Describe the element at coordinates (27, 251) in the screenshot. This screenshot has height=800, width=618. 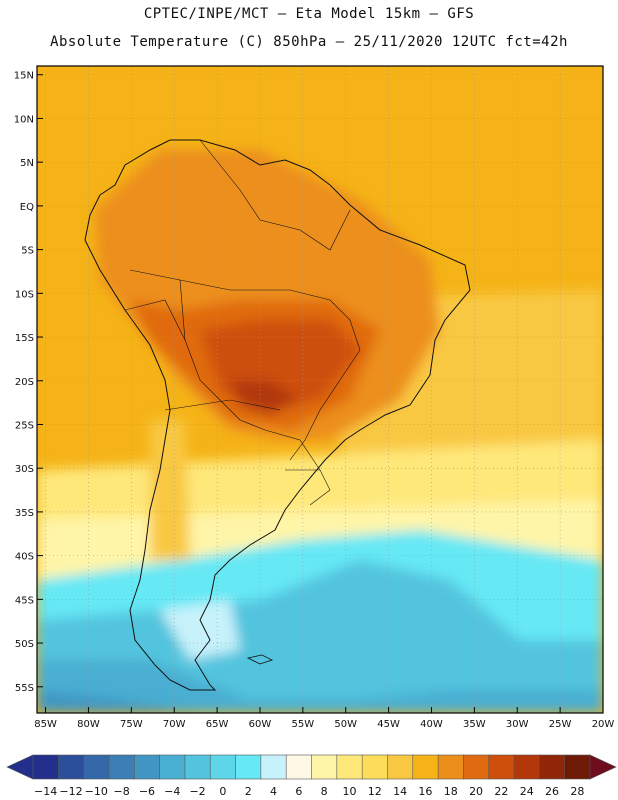
I see `lat-tick-label: 5S` at that location.